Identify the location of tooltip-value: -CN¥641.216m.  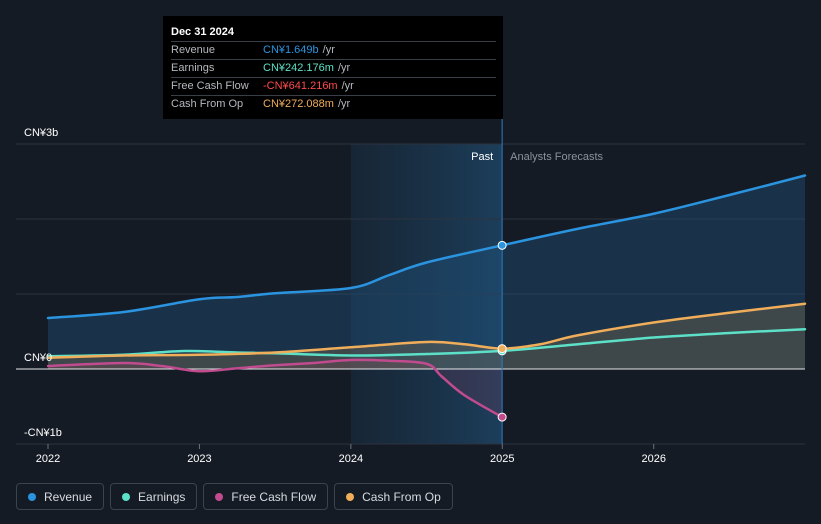
(300, 86).